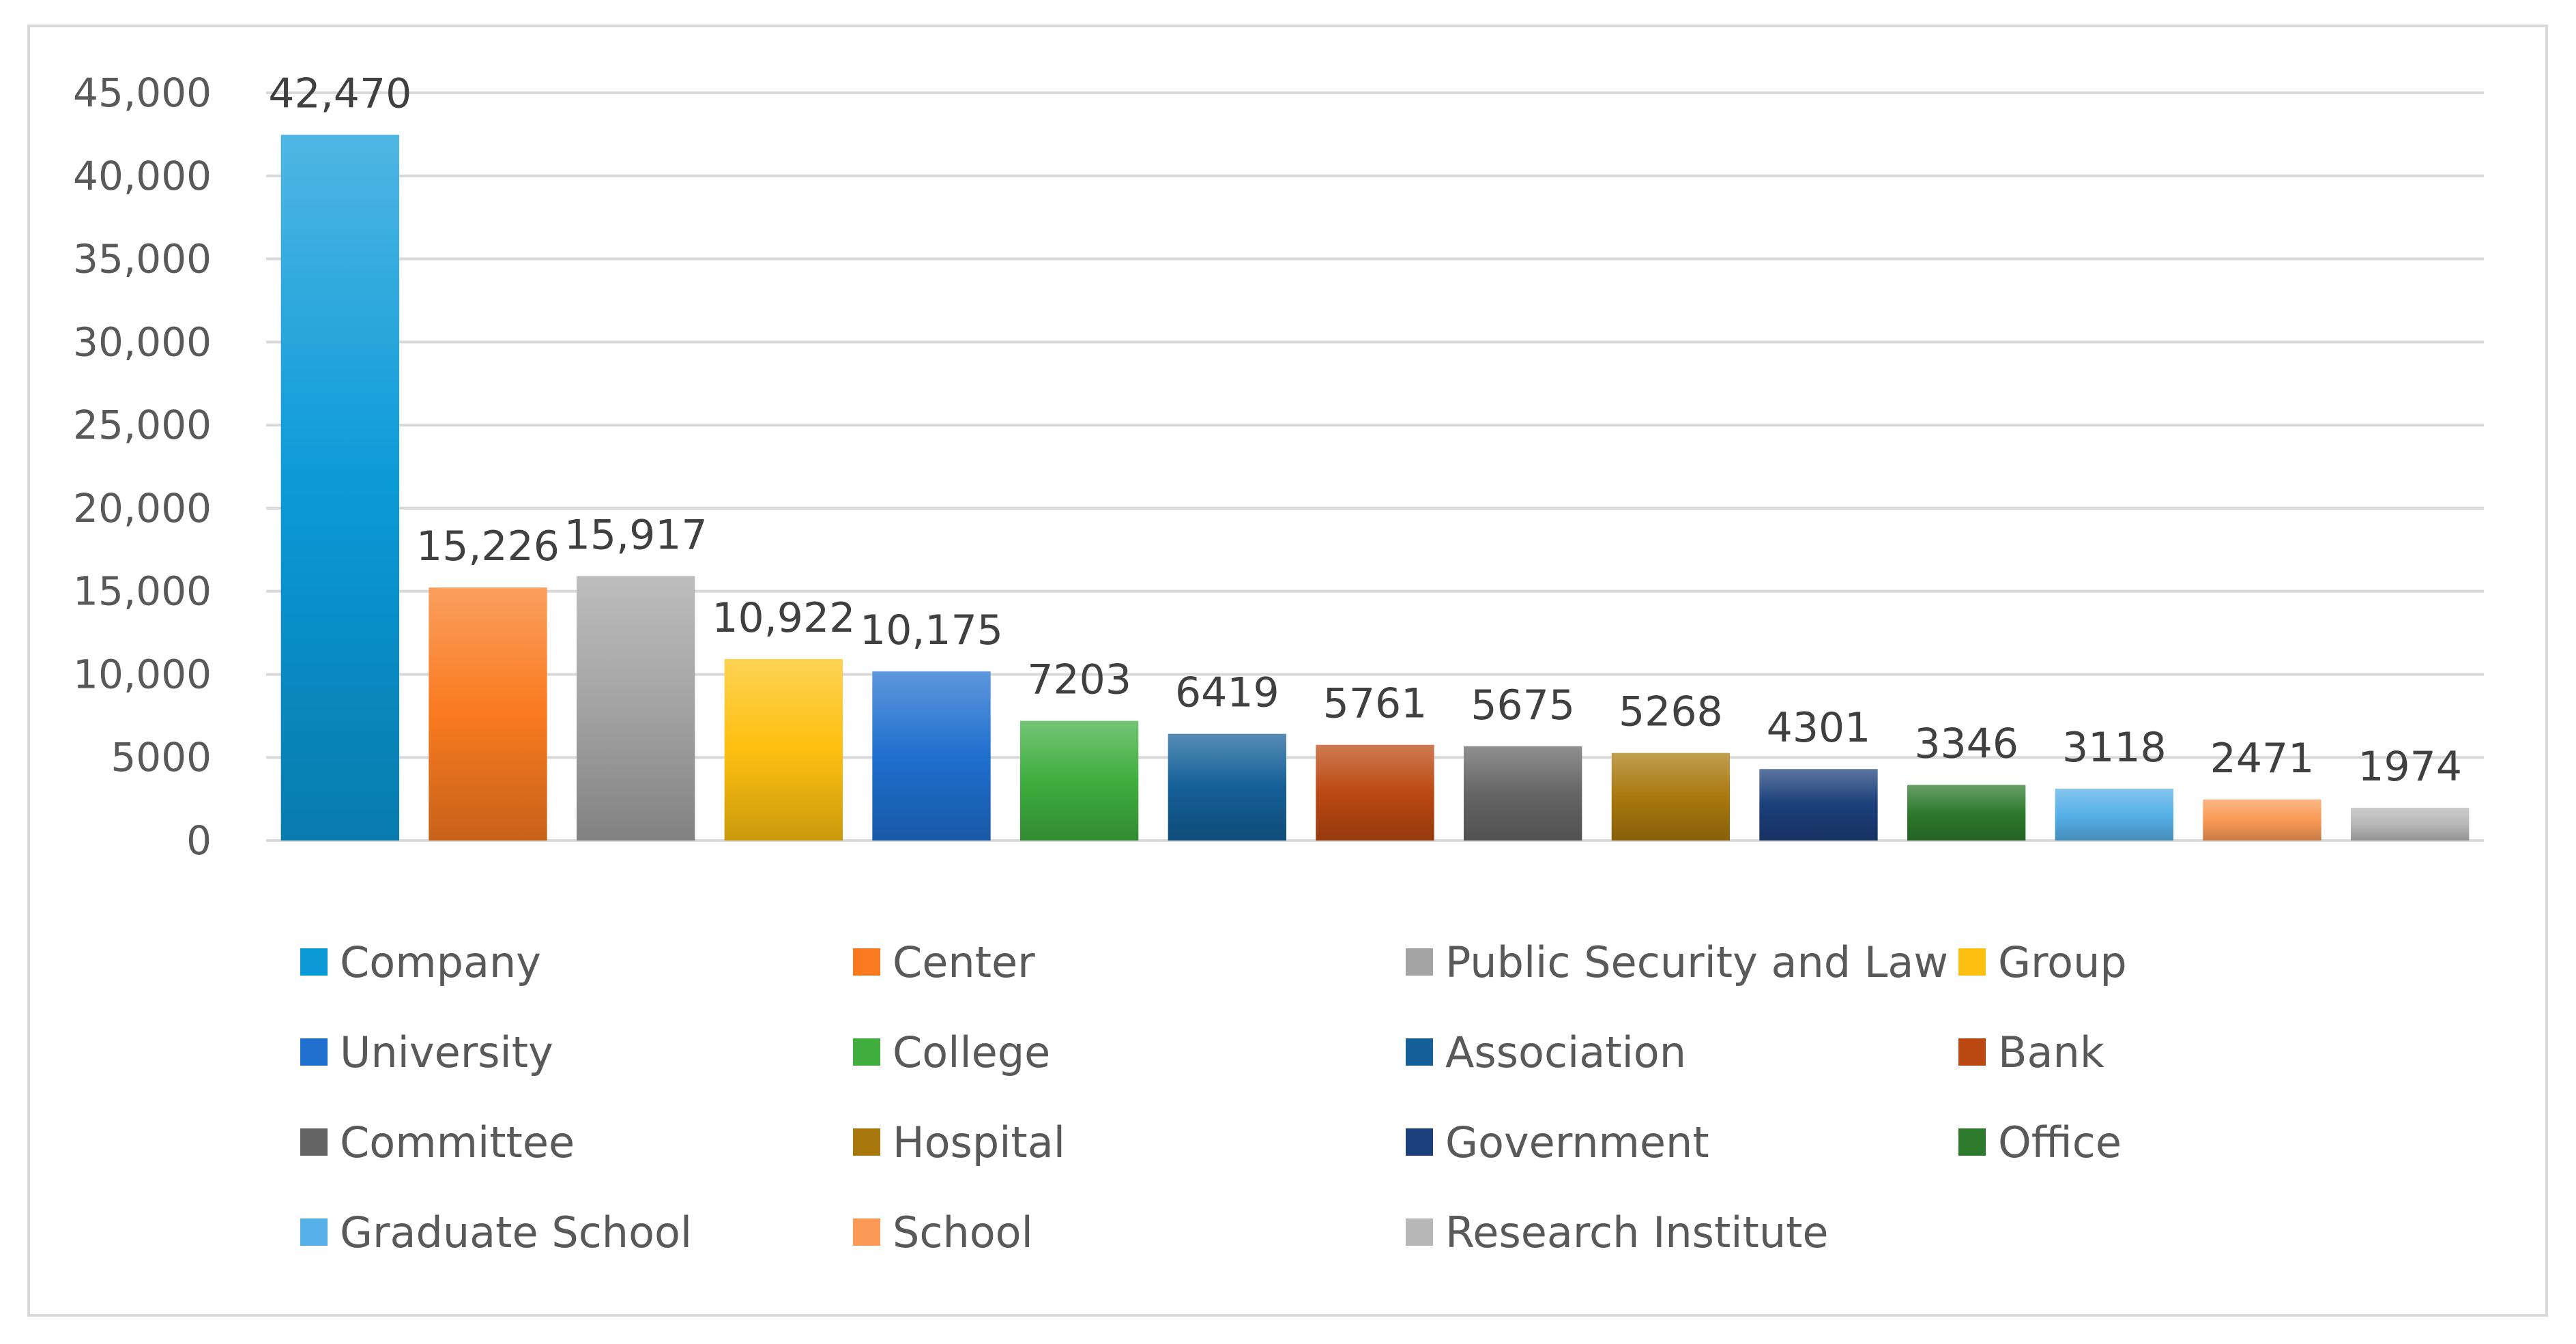 Image resolution: width=2576 pixels, height=1344 pixels. I want to click on legend-label: Graduate School, so click(516, 1232).